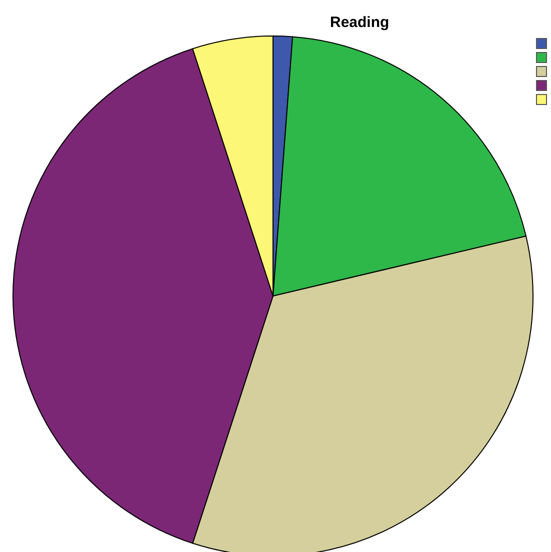 This screenshot has width=551, height=552. Describe the element at coordinates (360, 22) in the screenshot. I see `chart-title: Reading` at that location.